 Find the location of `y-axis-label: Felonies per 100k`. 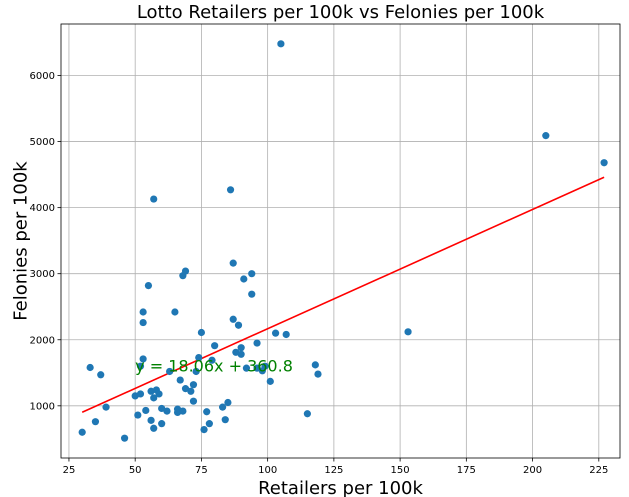

y-axis-label: Felonies per 100k is located at coordinates (20, 241).